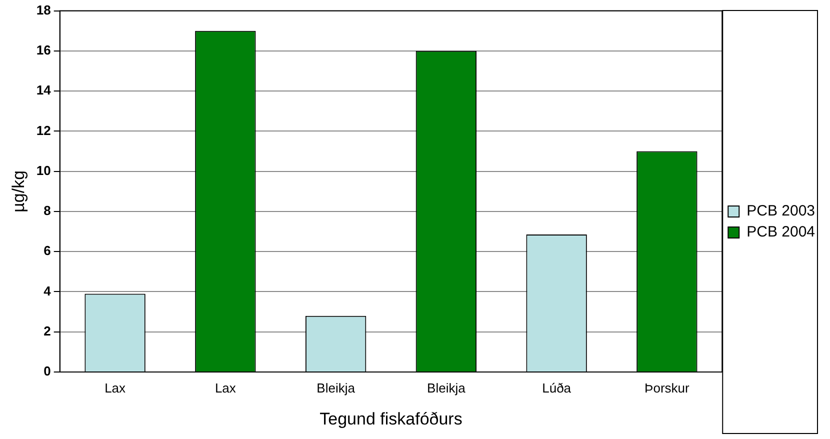  I want to click on y-tick-label: 8, so click(47, 210).